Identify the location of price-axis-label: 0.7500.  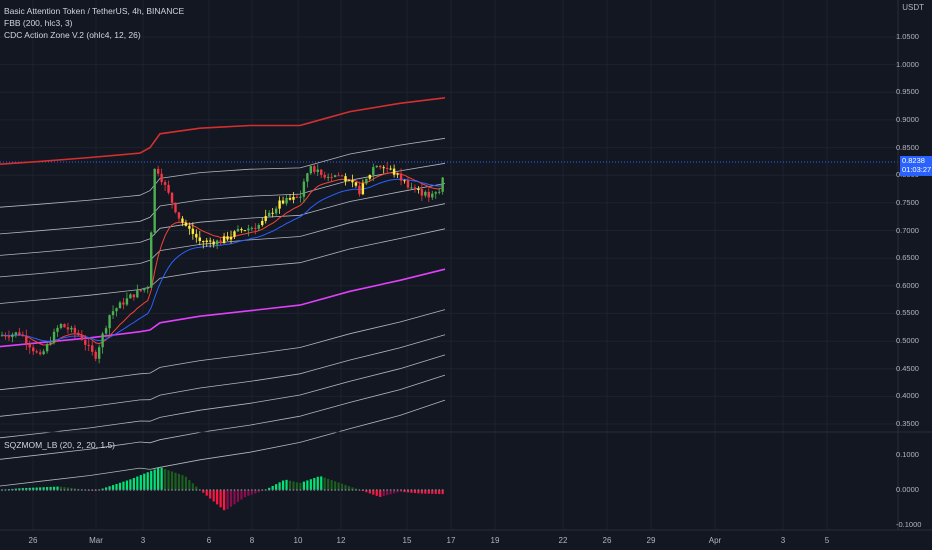
(907, 202).